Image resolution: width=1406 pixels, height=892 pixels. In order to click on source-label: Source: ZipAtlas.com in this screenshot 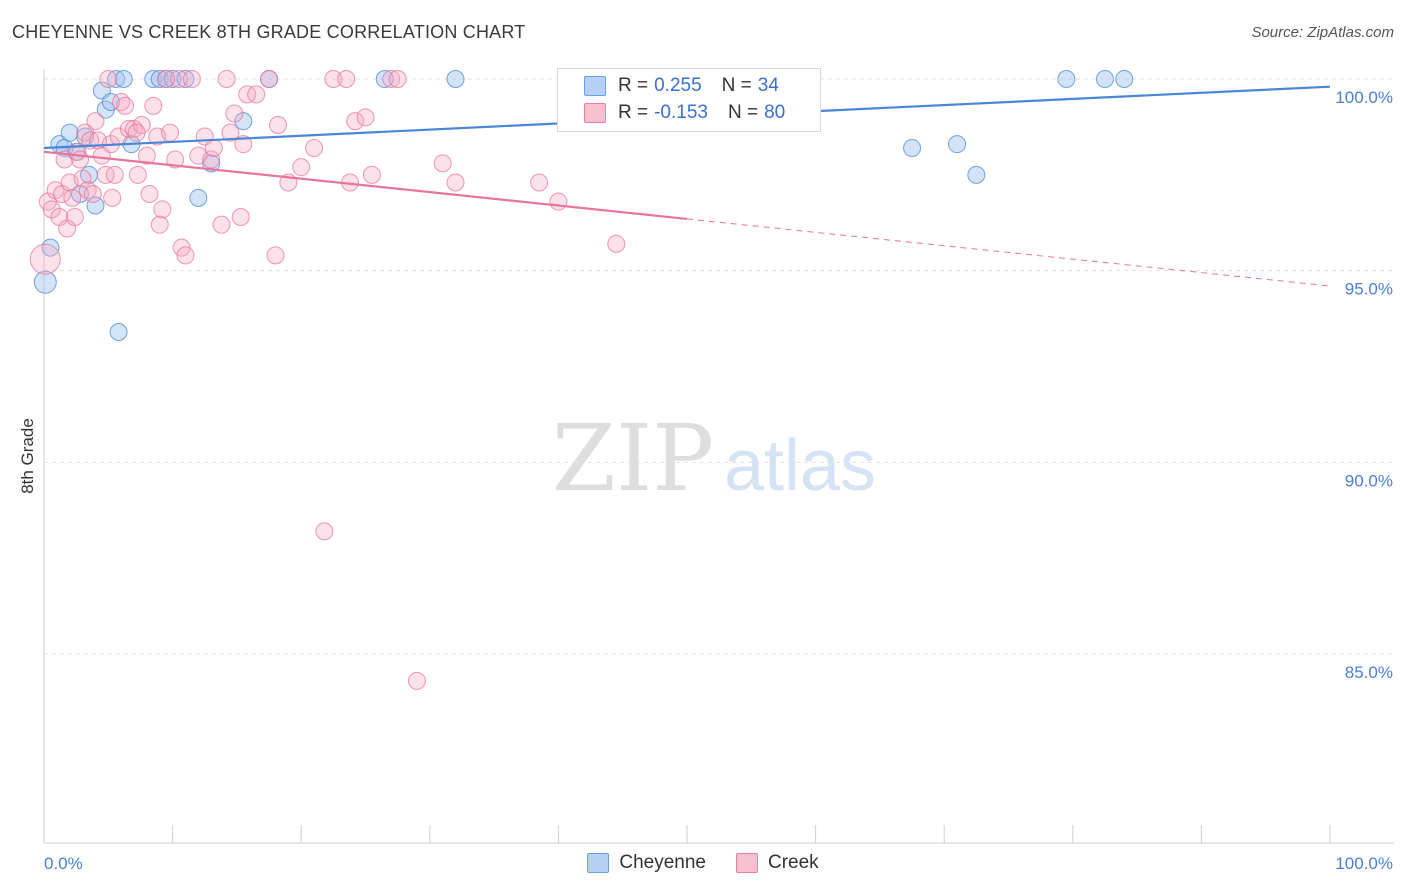, I will do `click(1322, 32)`.